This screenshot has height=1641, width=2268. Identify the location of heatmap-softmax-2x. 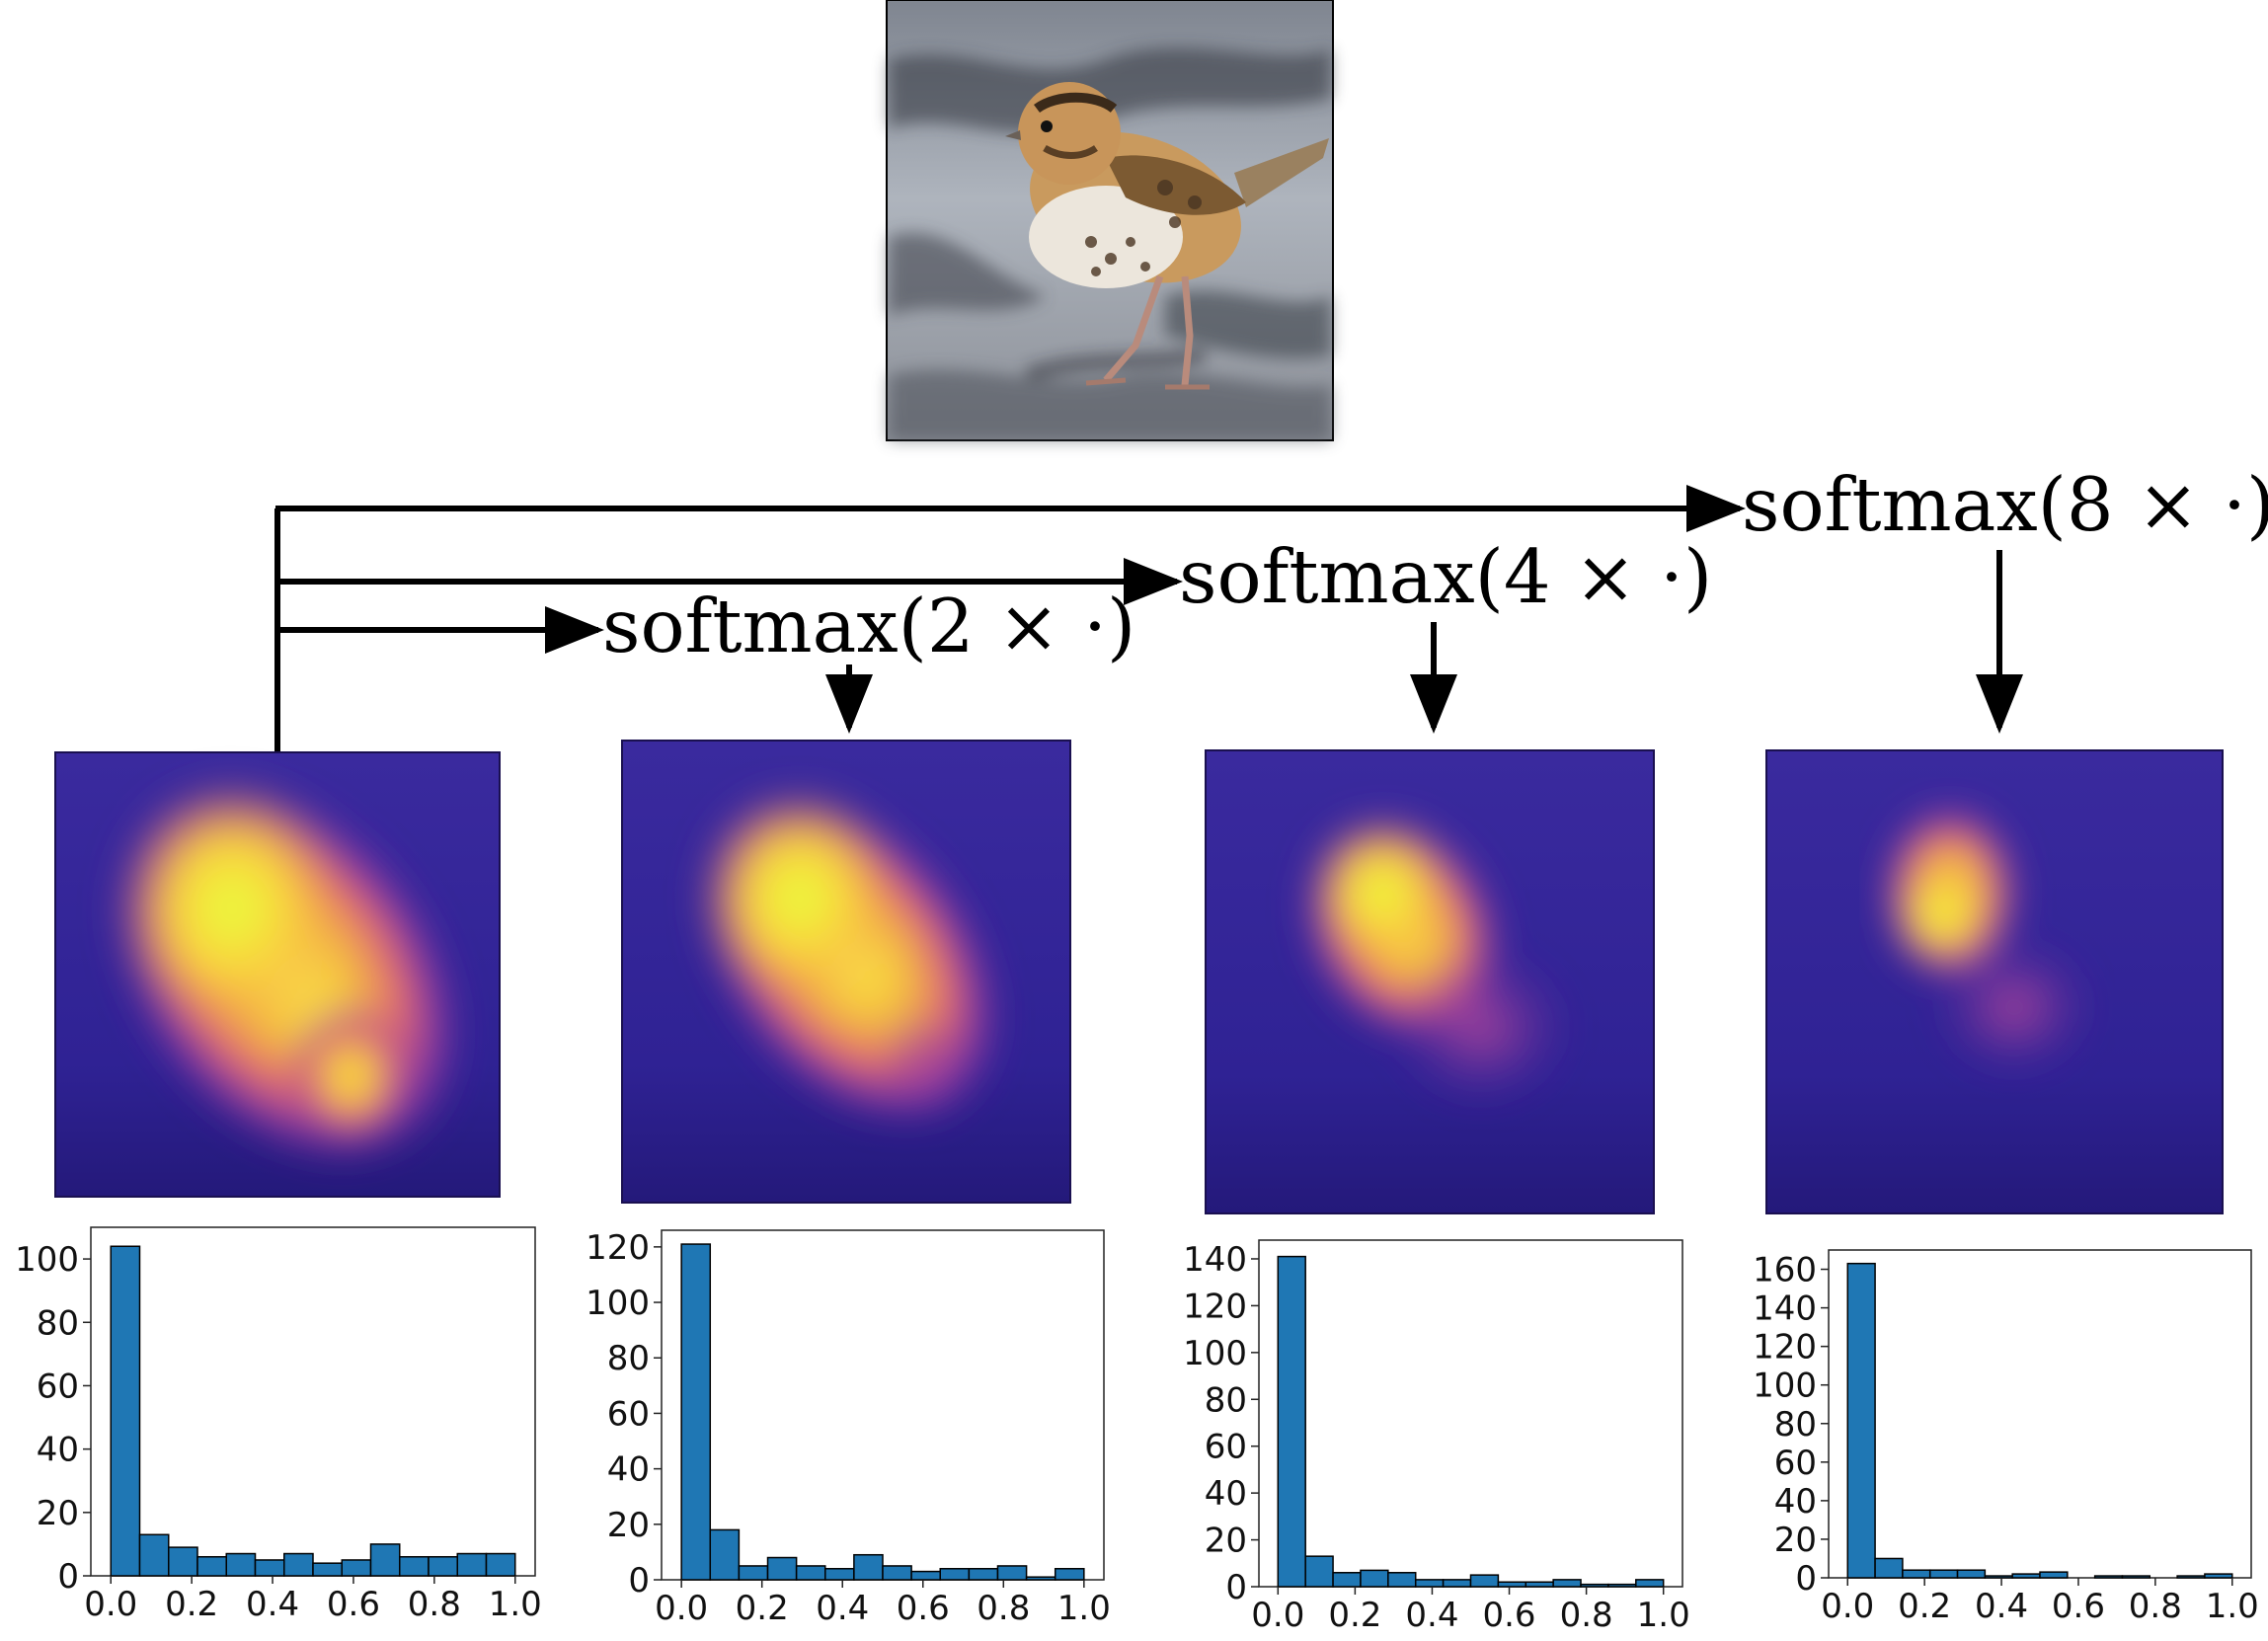
(846, 972).